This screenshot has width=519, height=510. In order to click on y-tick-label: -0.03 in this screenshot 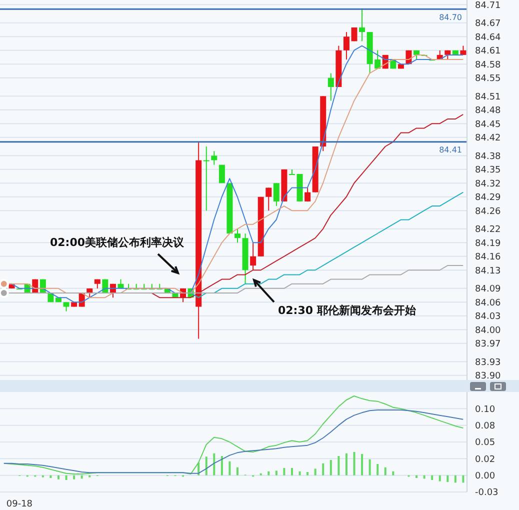, I will do `click(486, 493)`.